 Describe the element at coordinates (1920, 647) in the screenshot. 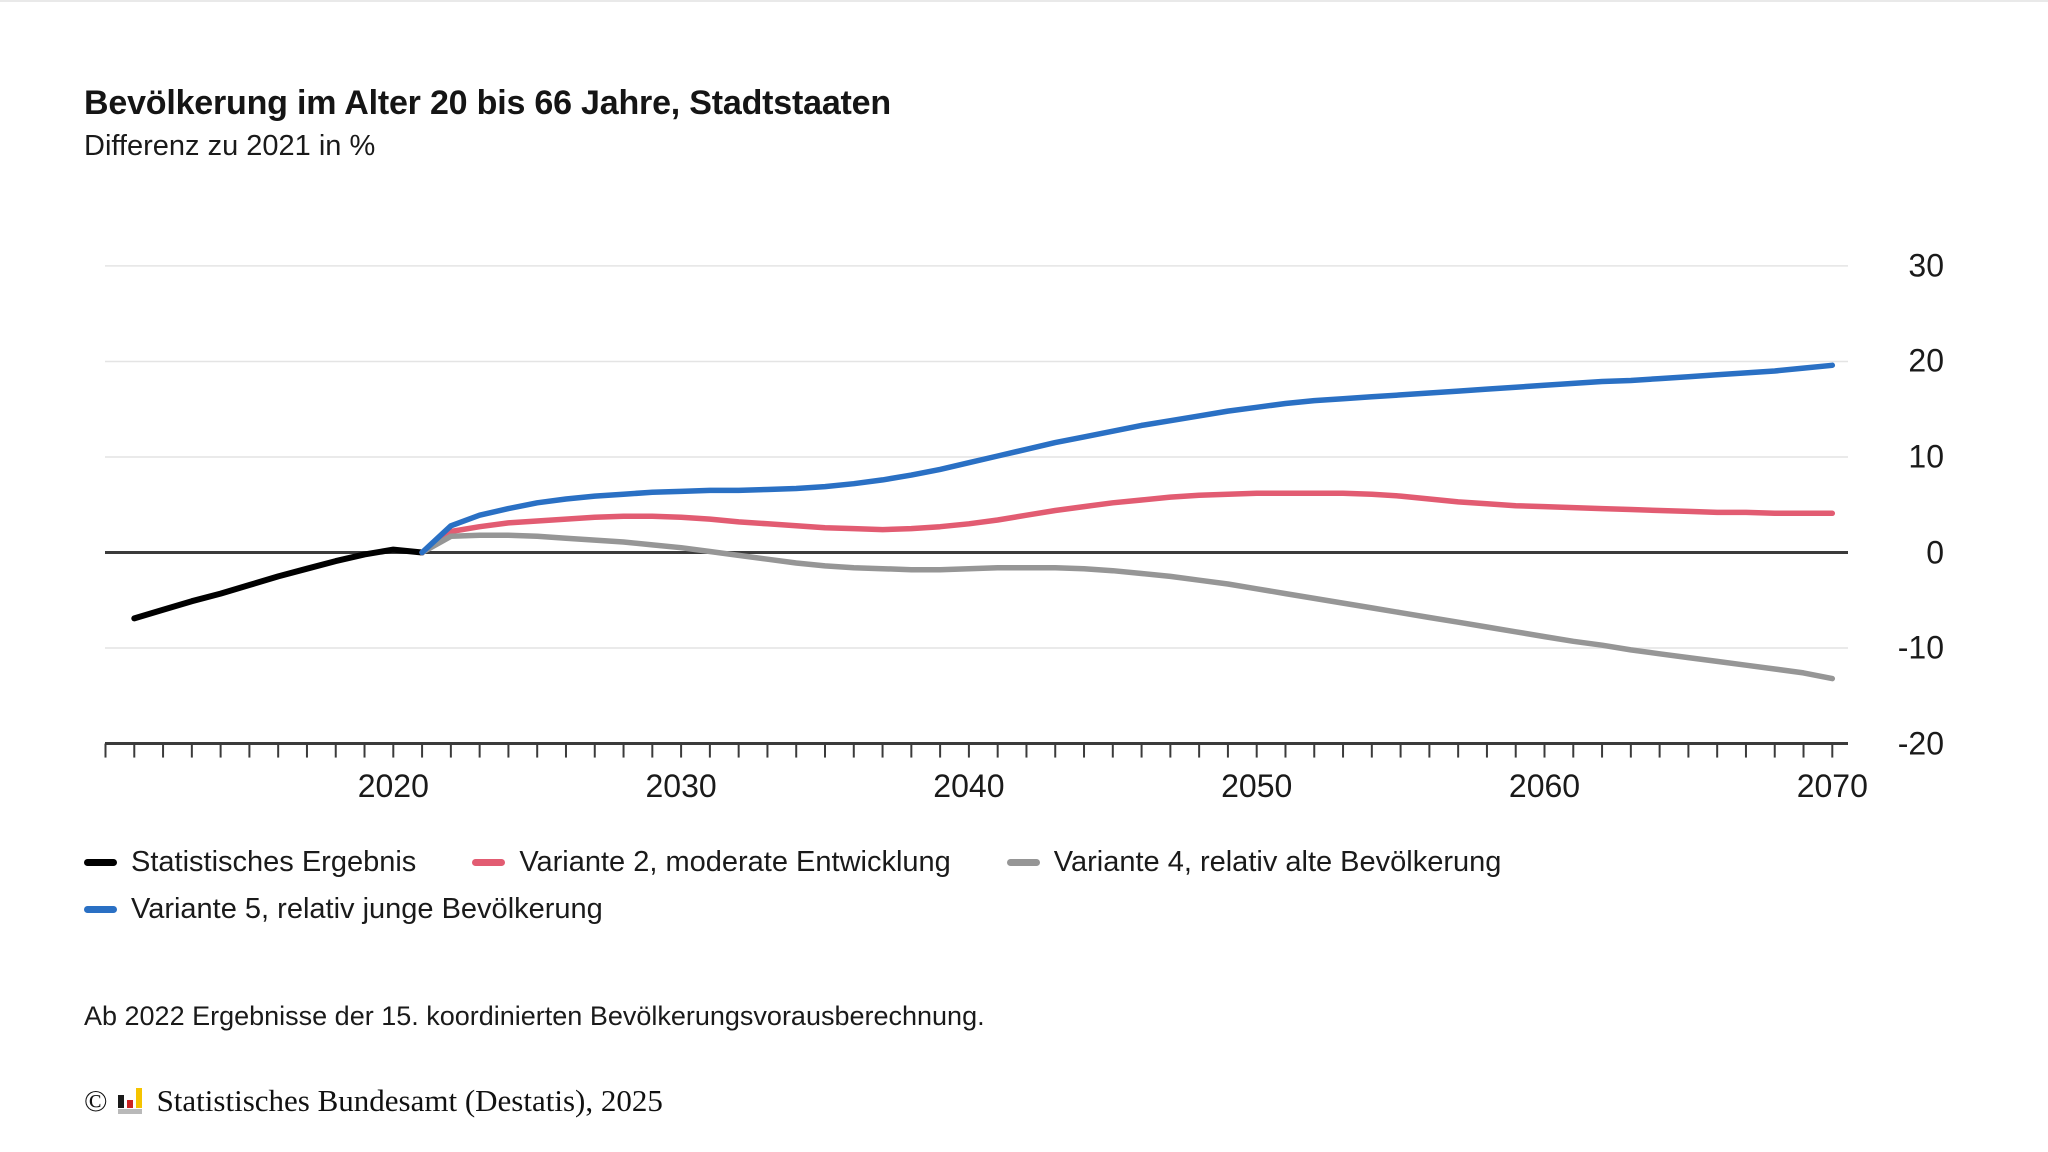

I see `y-tick-label: -10` at that location.